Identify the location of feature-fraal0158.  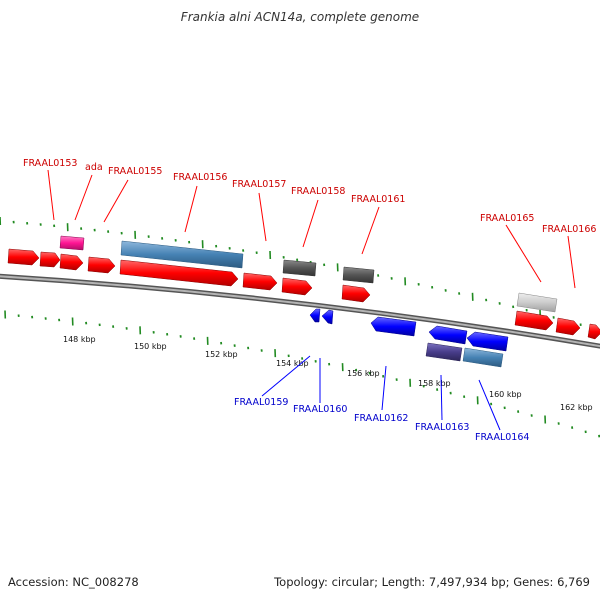
(299, 268).